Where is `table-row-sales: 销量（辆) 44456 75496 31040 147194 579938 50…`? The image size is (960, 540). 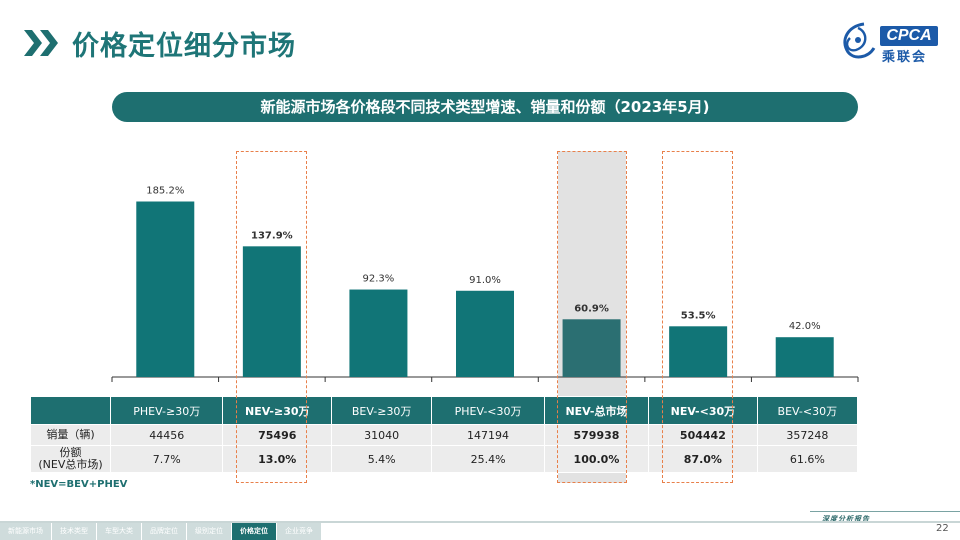
table-row-sales: 销量（辆) 44456 75496 31040 147194 579938 50… is located at coordinates (444, 435).